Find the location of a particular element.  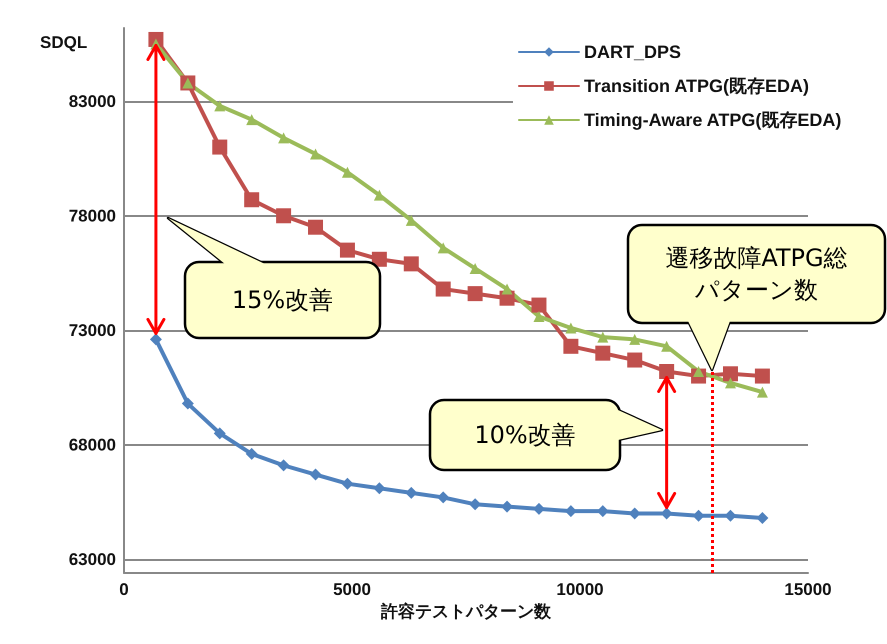

annotation: 10%改善 is located at coordinates (525, 435).